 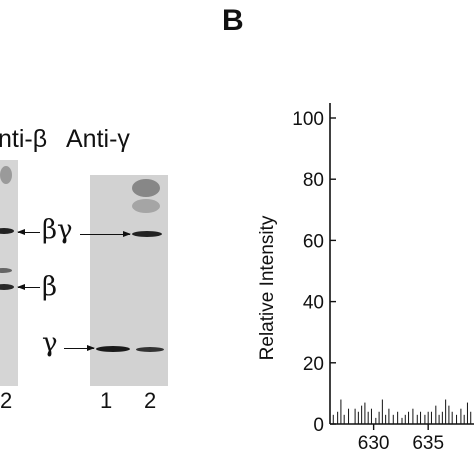 I want to click on chart-peaks, so click(x=402, y=411).